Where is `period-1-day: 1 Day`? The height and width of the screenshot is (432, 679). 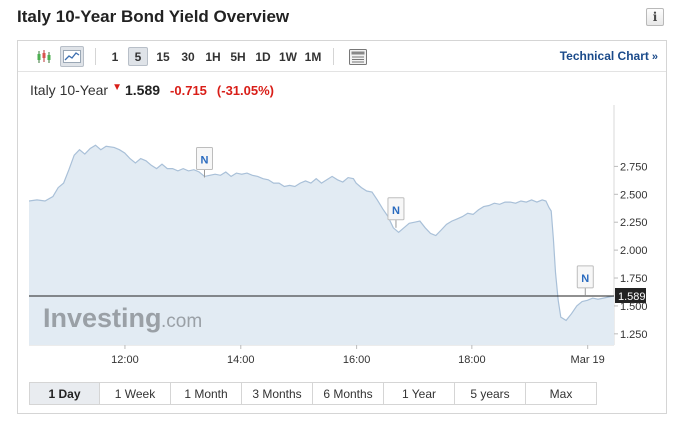
period-1-day: 1 Day is located at coordinates (64, 393).